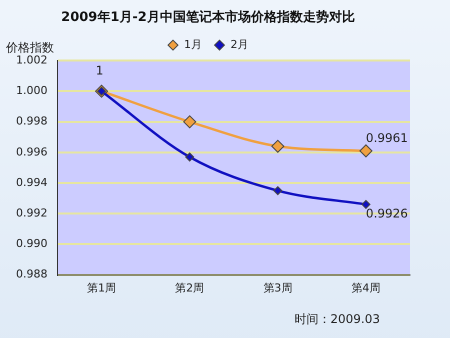 The width and height of the screenshot is (450, 338). I want to click on y-tick-label: 0.990, so click(32, 243).